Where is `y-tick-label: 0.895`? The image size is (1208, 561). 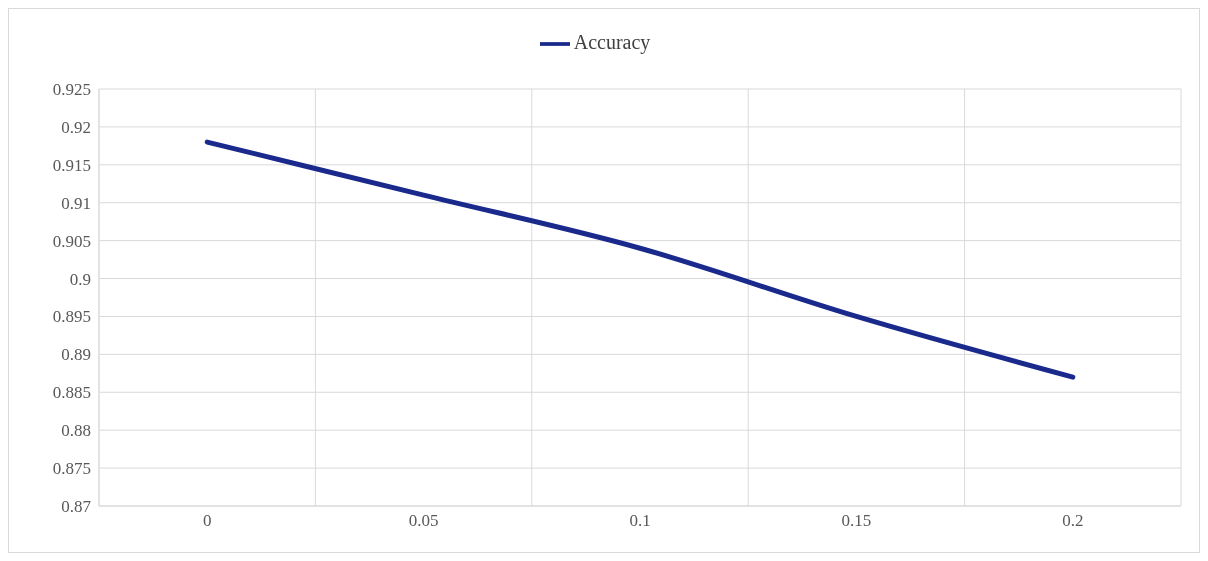
y-tick-label: 0.895 is located at coordinates (71, 317).